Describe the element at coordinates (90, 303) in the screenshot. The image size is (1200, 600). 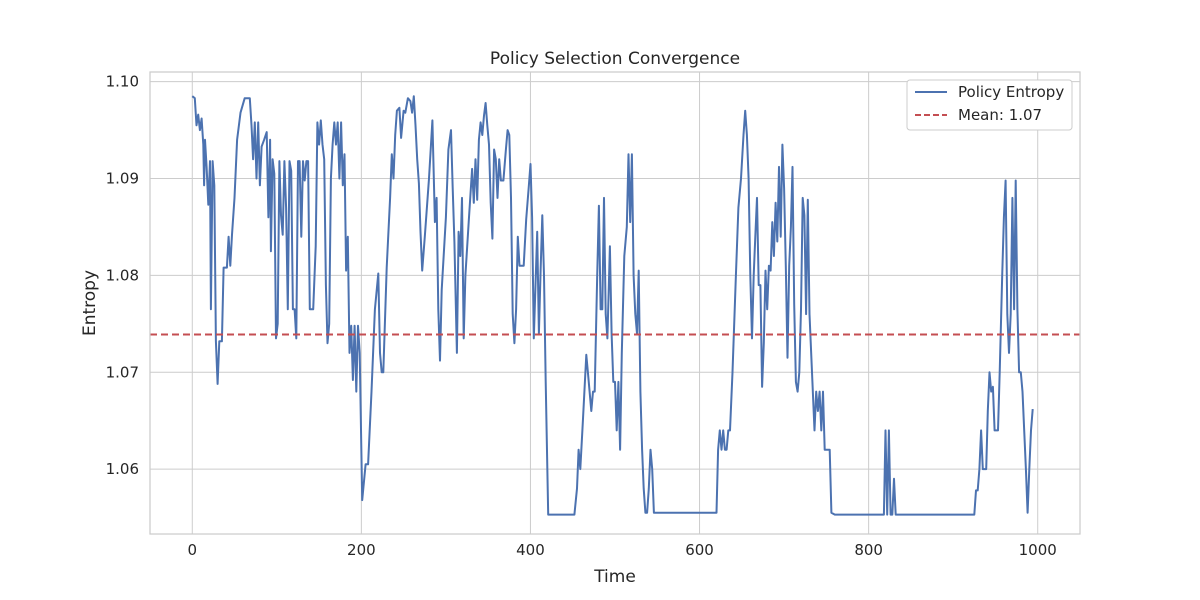
I see `y-axis-label: Entropy` at that location.